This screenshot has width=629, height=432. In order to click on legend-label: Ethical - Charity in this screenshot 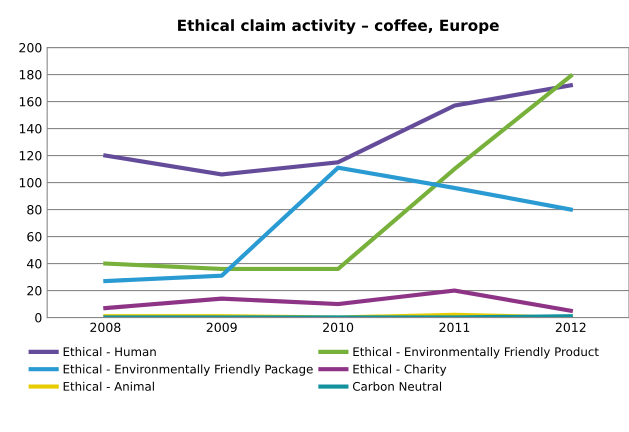, I will do `click(399, 370)`.